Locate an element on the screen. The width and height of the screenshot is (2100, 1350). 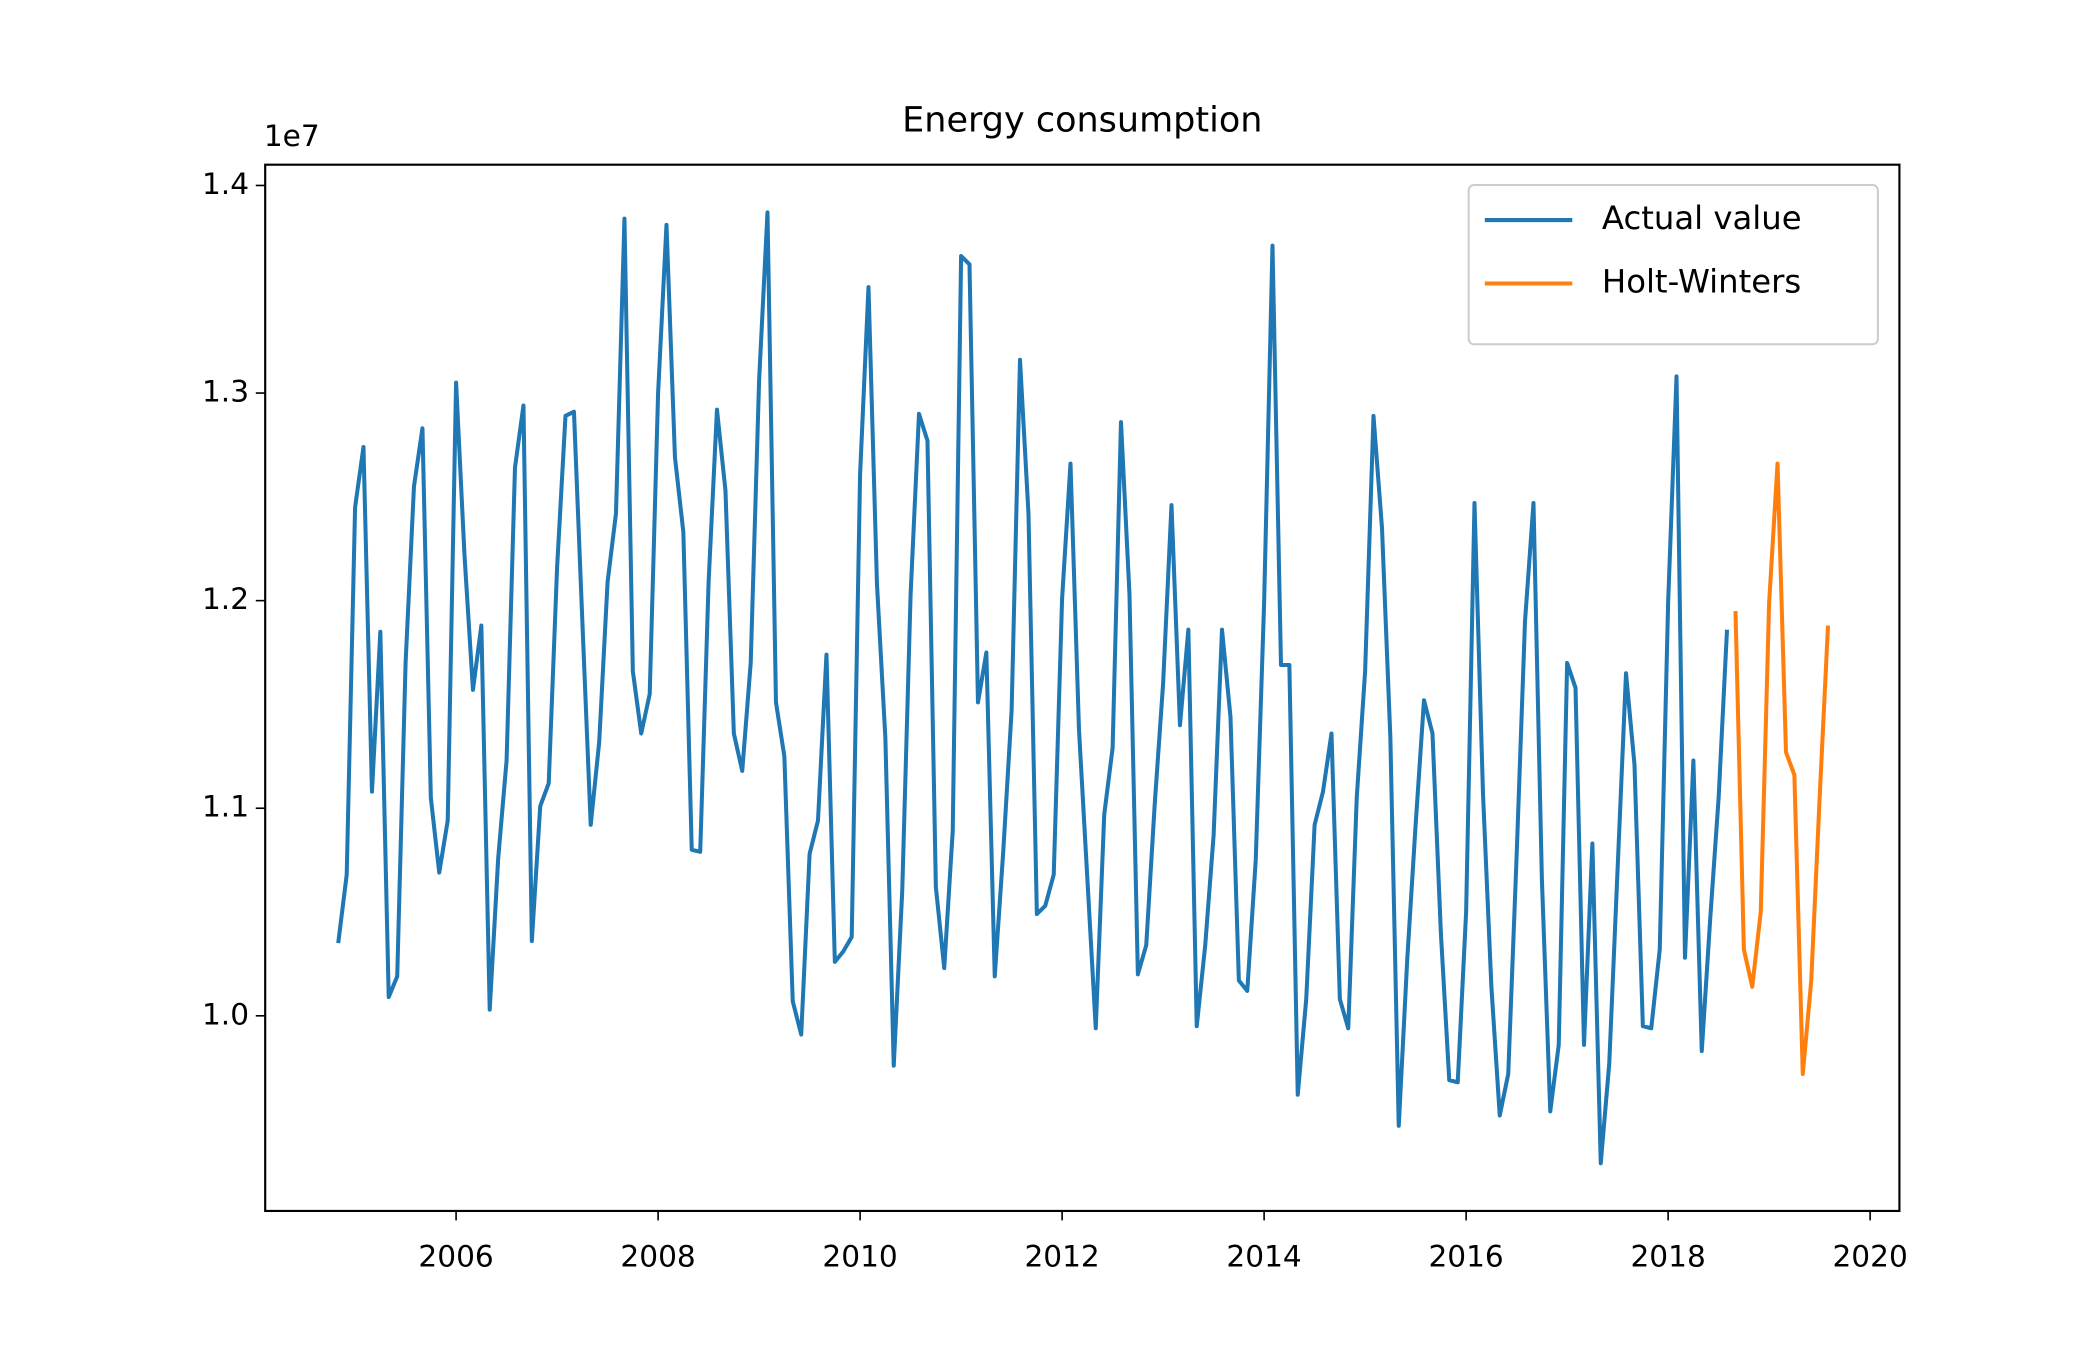
y-tick-label: 1.4 is located at coordinates (225, 183).